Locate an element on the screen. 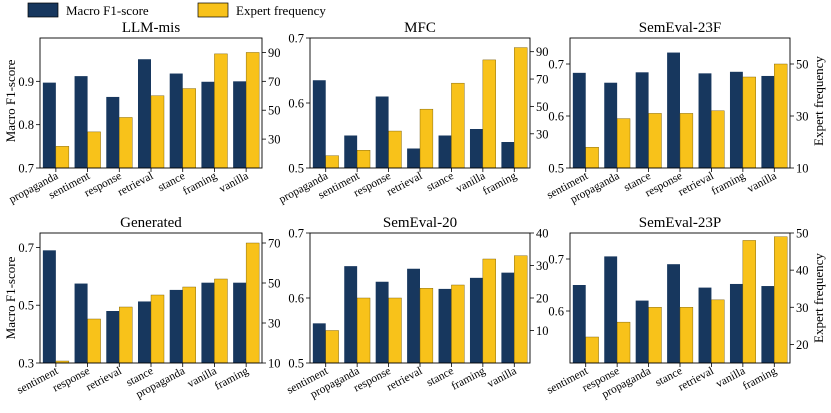 This screenshot has width=831, height=413. chart-title: LLM-mis is located at coordinates (151, 28).